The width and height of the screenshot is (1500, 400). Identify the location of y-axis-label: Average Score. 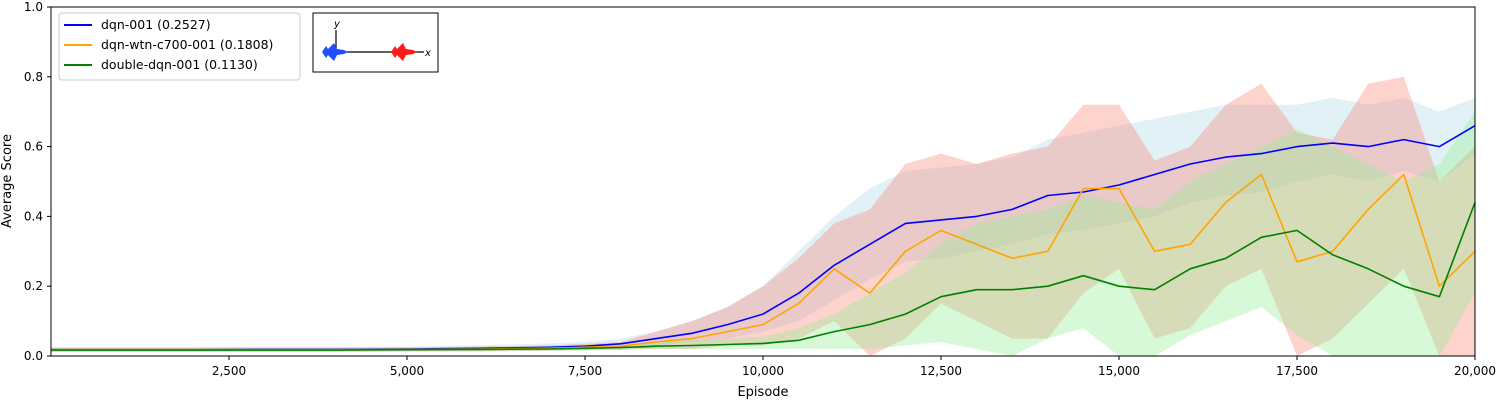
(7, 181).